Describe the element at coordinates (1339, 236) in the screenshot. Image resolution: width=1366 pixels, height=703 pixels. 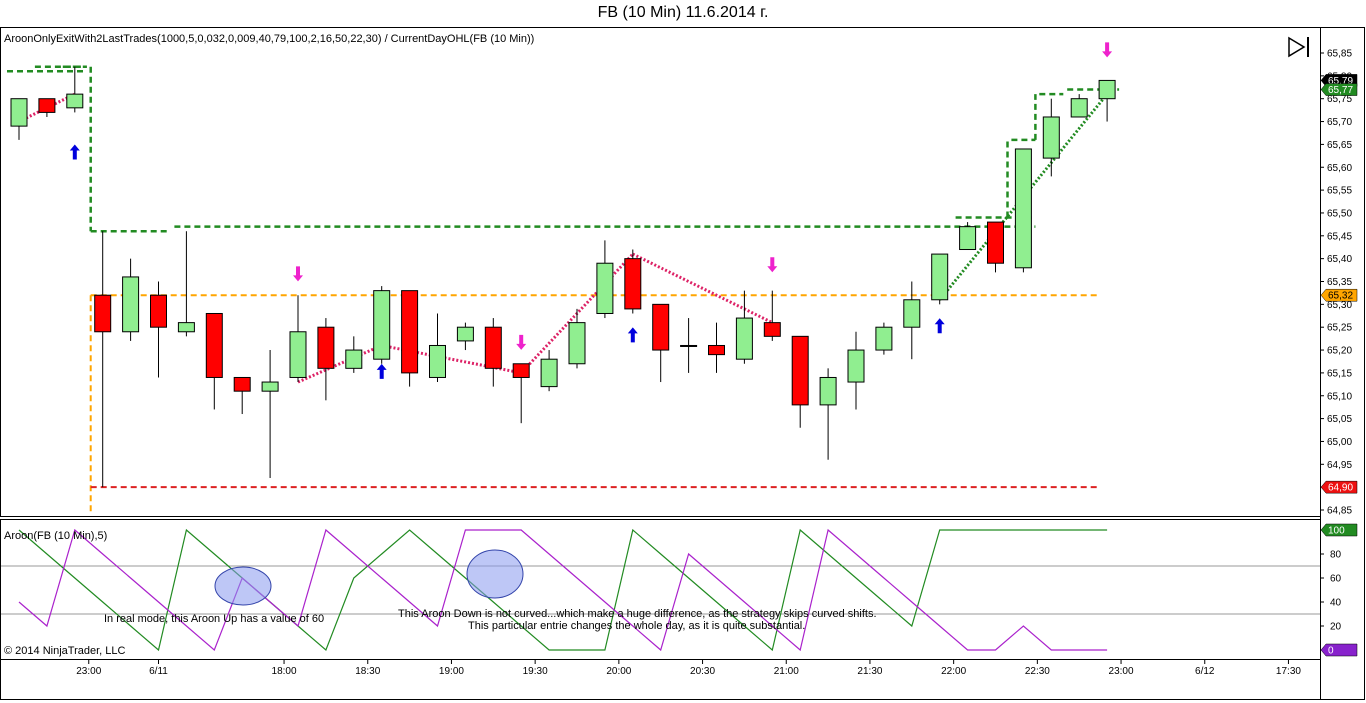
I see `price-tick-label: 65,45` at that location.